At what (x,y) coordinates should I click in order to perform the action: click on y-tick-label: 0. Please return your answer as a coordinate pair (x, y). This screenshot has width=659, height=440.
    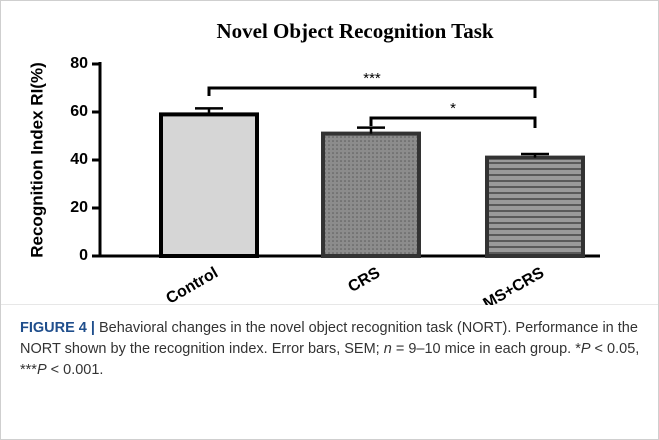
    Looking at the image, I should click on (83, 255).